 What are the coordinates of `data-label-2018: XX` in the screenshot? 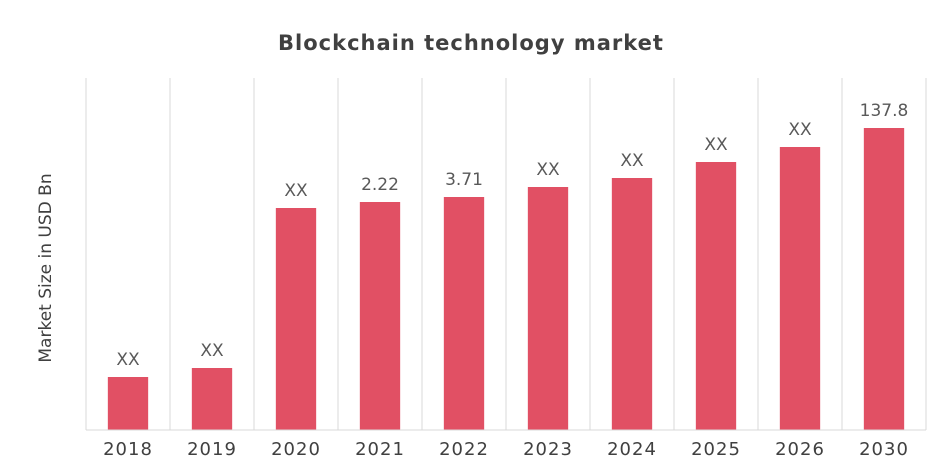 It's located at (128, 360).